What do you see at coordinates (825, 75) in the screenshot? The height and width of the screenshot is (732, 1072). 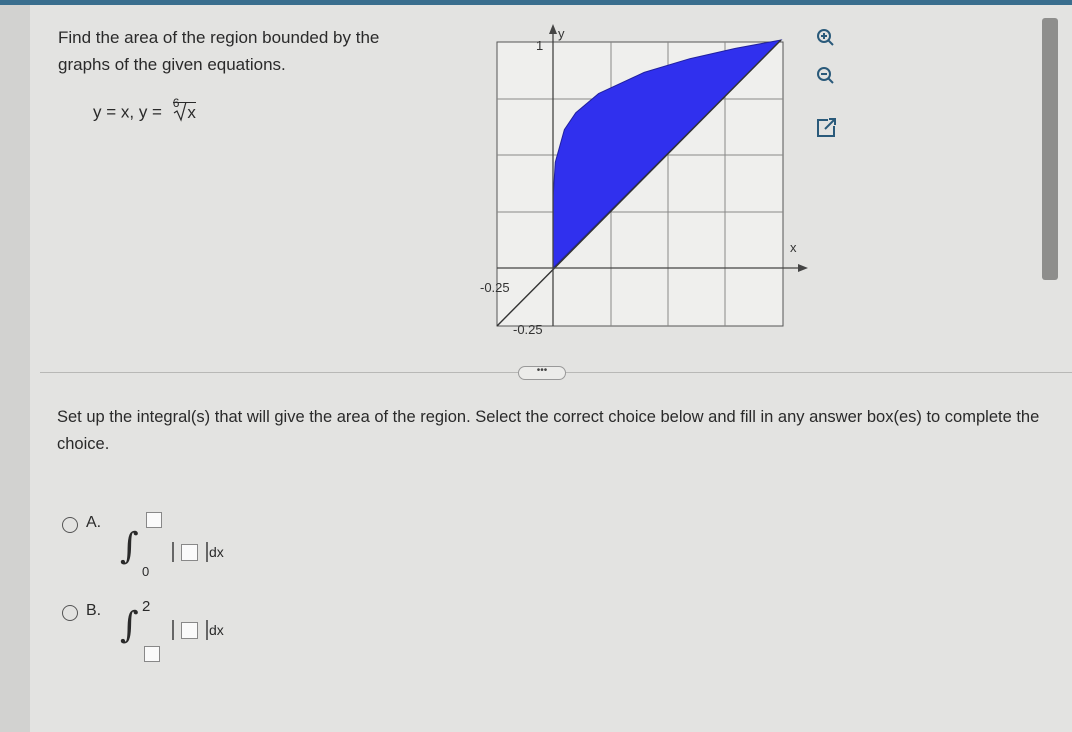 I see `zoom-out` at bounding box center [825, 75].